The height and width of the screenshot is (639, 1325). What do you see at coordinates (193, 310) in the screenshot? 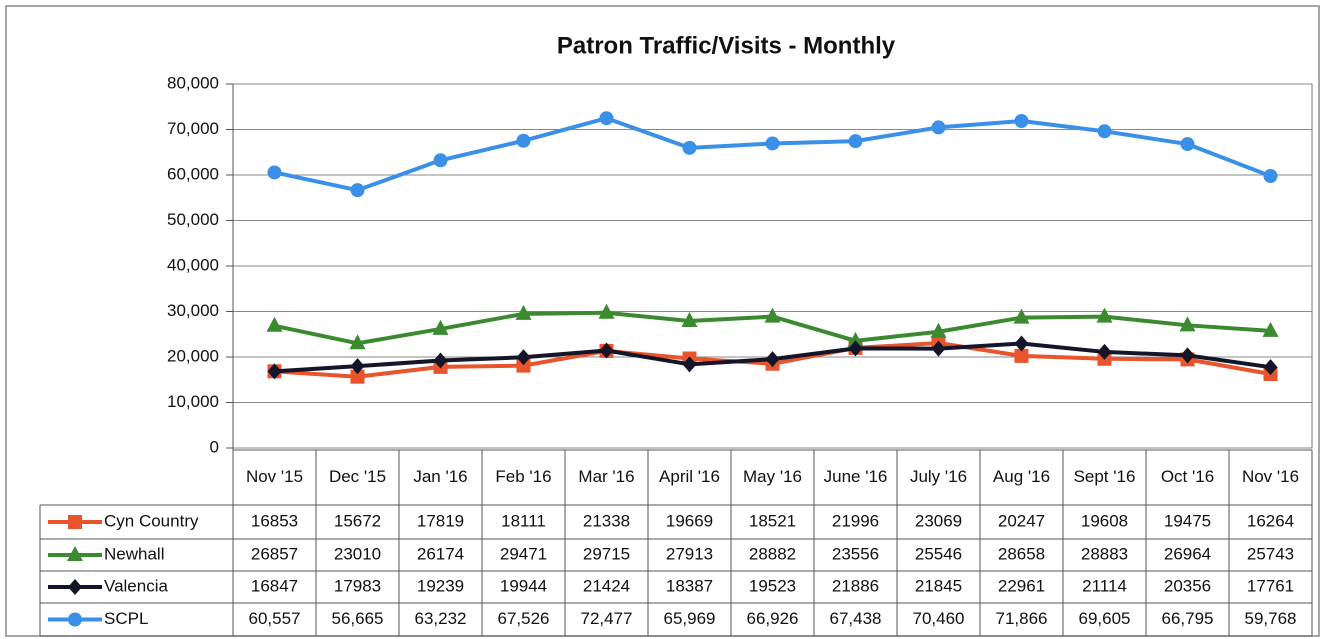
I see `y-tick-label: 30,000` at bounding box center [193, 310].